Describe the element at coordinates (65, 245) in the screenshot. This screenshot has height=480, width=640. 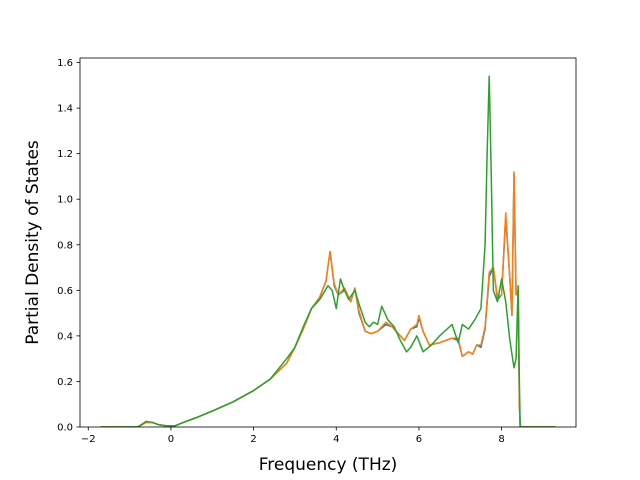
I see `y-tick-label: 0.8` at that location.